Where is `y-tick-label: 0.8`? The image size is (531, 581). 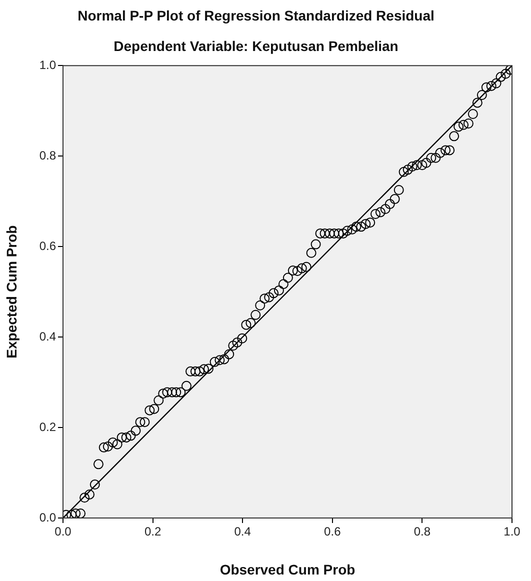 y-tick-label: 0.8 is located at coordinates (47, 155).